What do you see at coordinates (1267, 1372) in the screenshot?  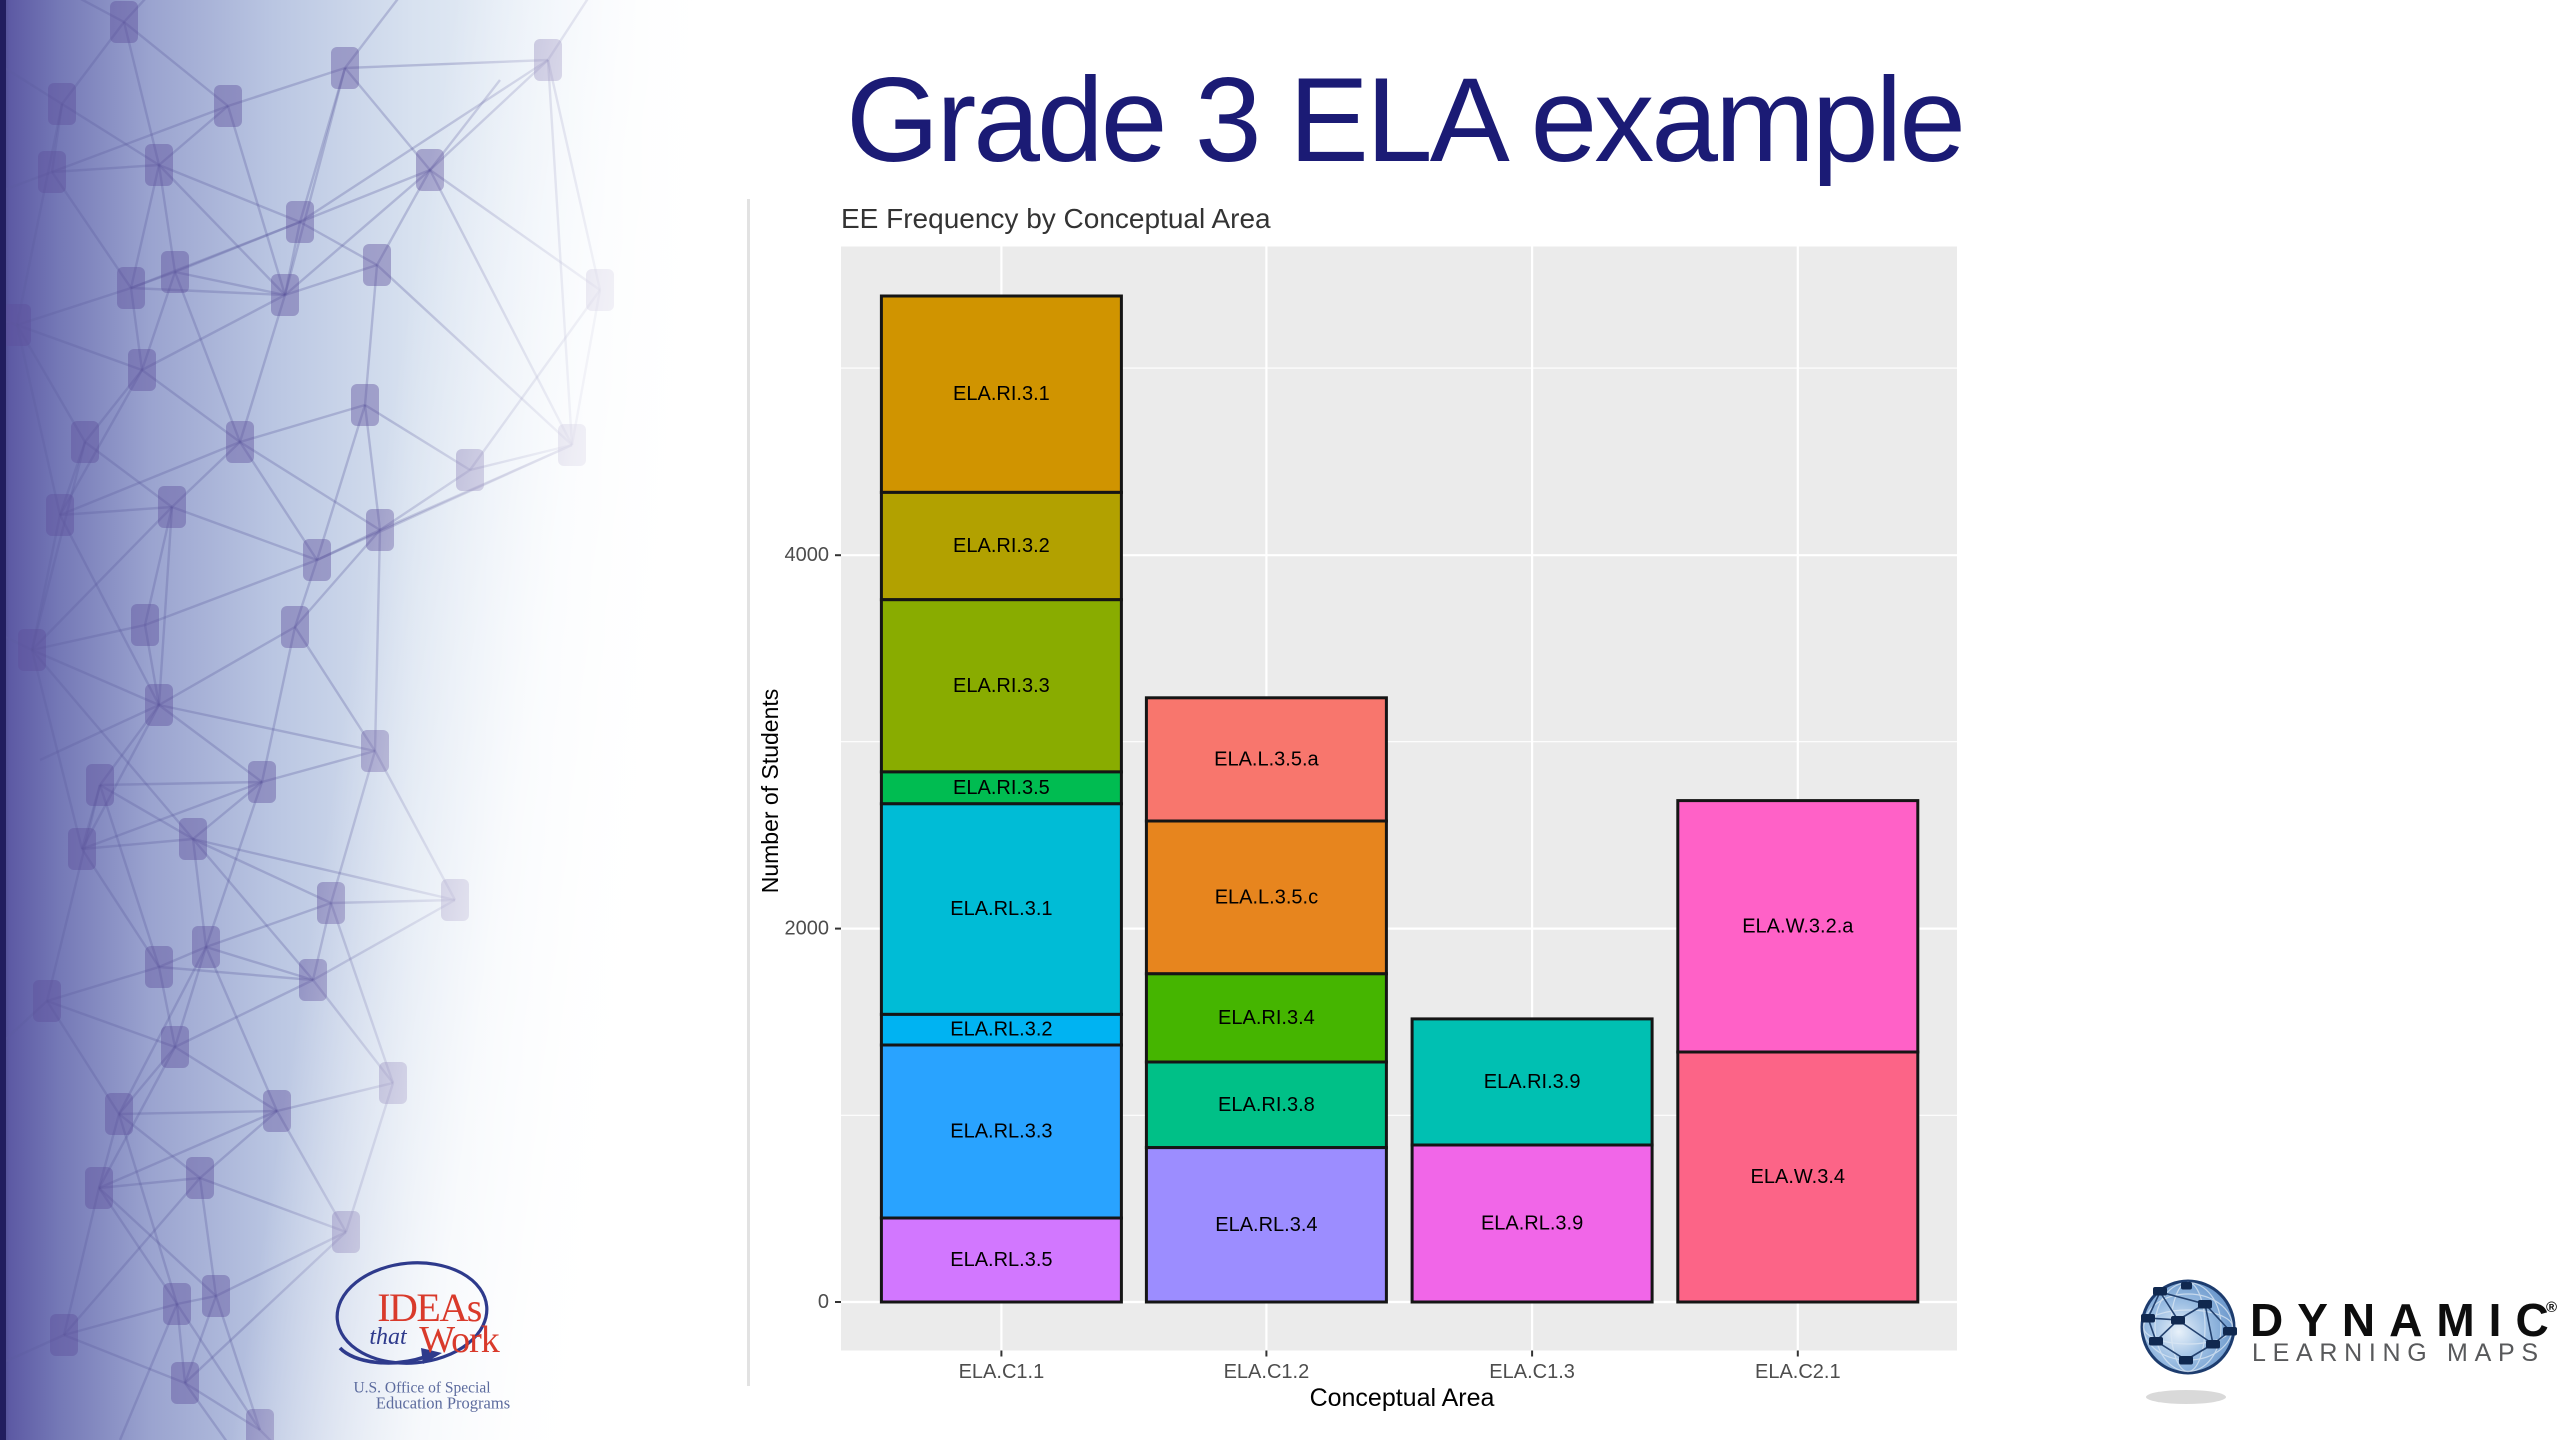 I see `svg-text: ELA.C1.2` at bounding box center [1267, 1372].